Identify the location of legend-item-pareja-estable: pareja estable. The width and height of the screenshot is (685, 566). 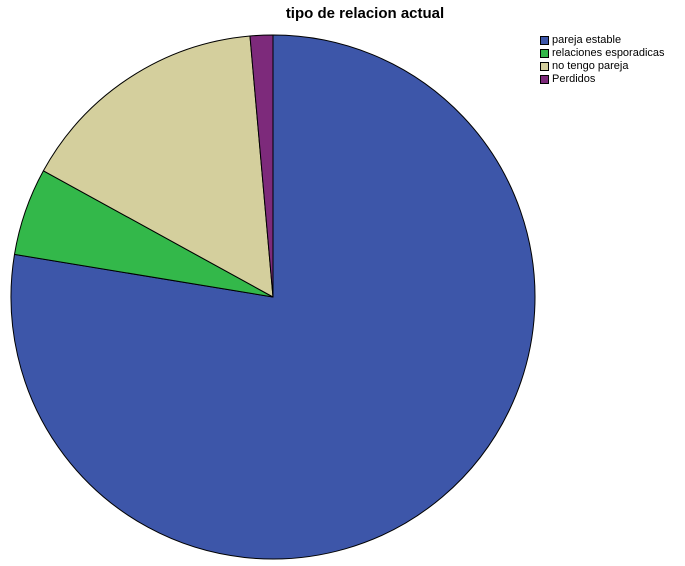
(602, 40).